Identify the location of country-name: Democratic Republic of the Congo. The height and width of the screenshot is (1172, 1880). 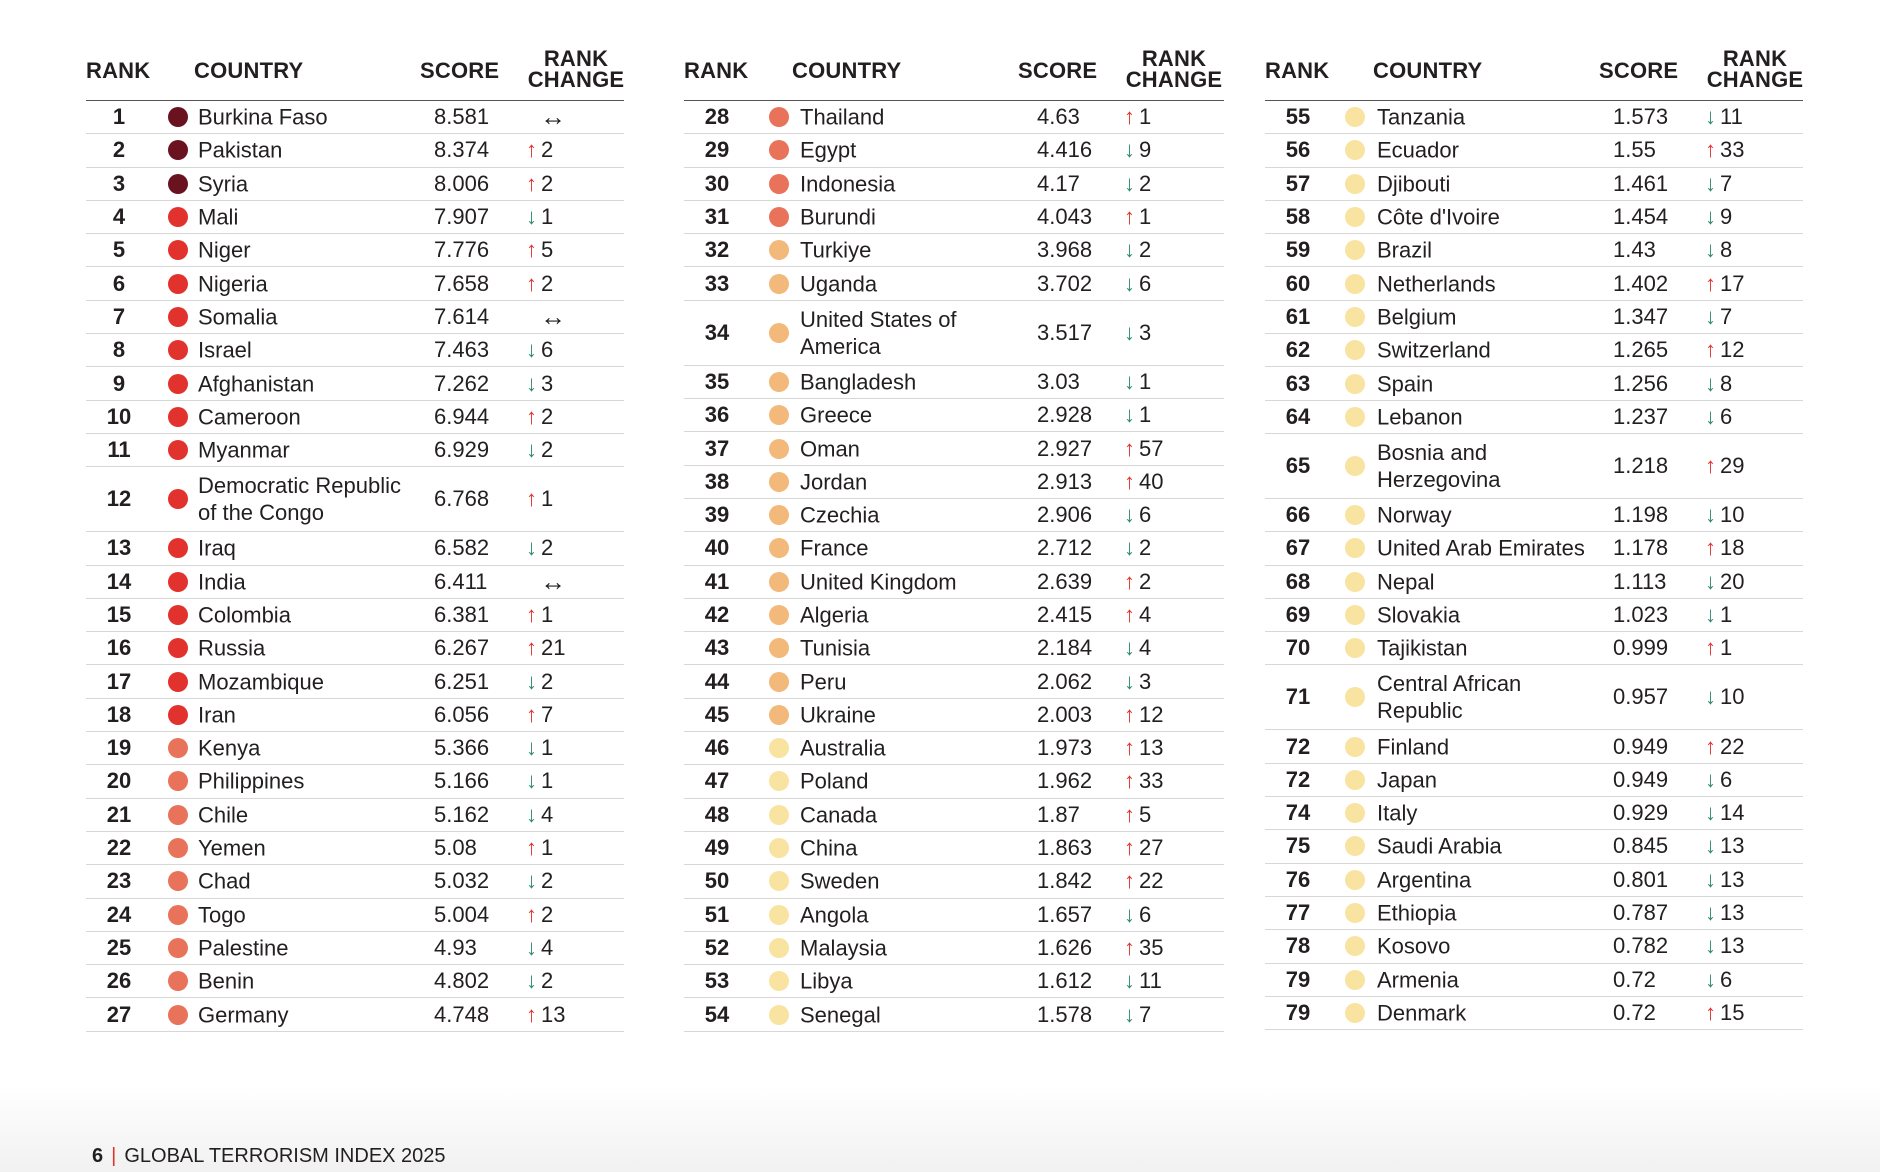
(299, 499).